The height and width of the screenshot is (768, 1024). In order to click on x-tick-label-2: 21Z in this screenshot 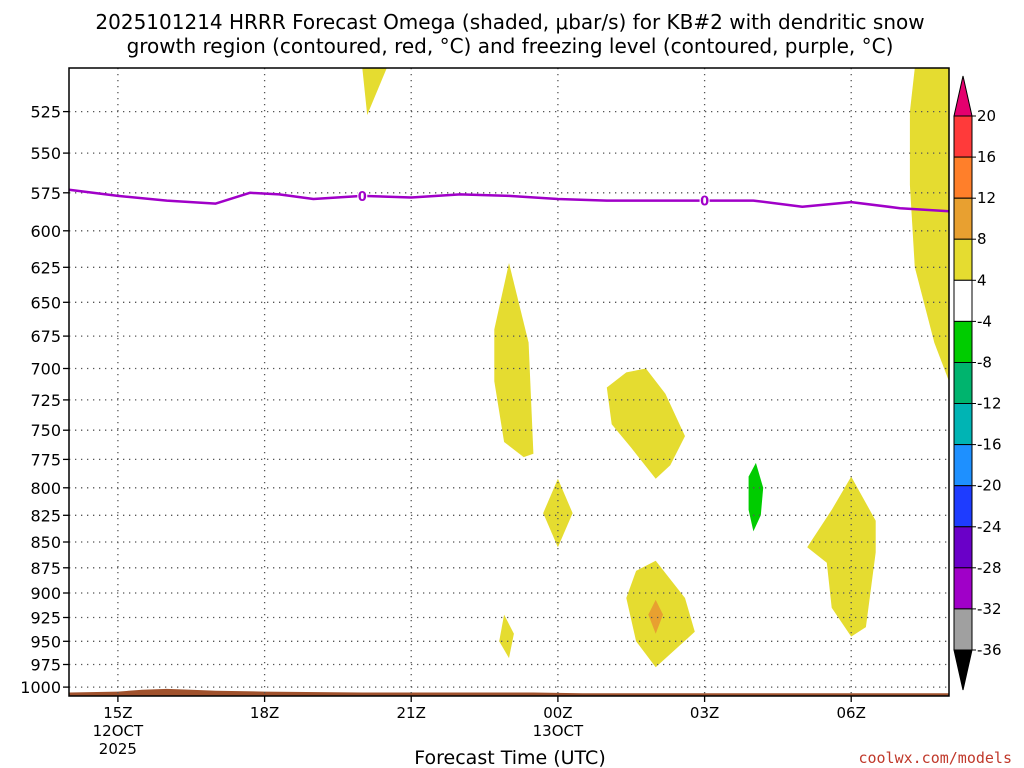, I will do `click(411, 713)`.